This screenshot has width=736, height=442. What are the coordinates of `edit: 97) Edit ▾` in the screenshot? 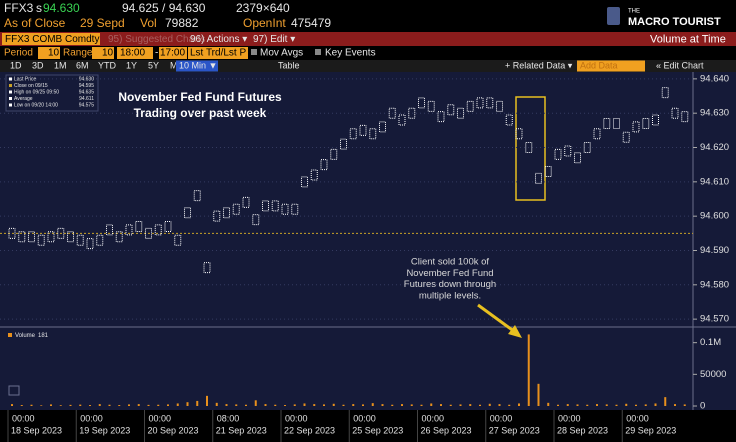 It's located at (274, 39).